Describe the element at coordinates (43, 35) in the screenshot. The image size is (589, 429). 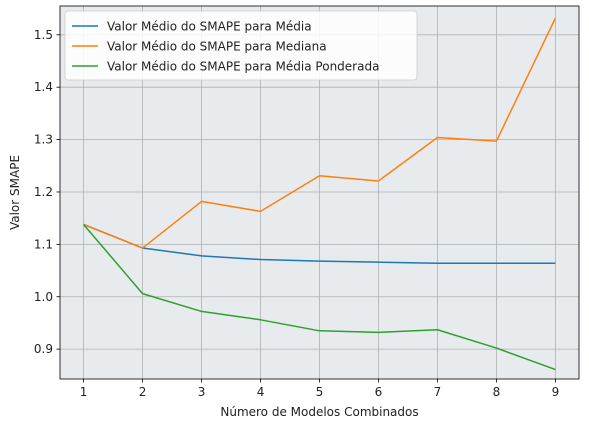
I see `y-tick-label: 1.5` at that location.